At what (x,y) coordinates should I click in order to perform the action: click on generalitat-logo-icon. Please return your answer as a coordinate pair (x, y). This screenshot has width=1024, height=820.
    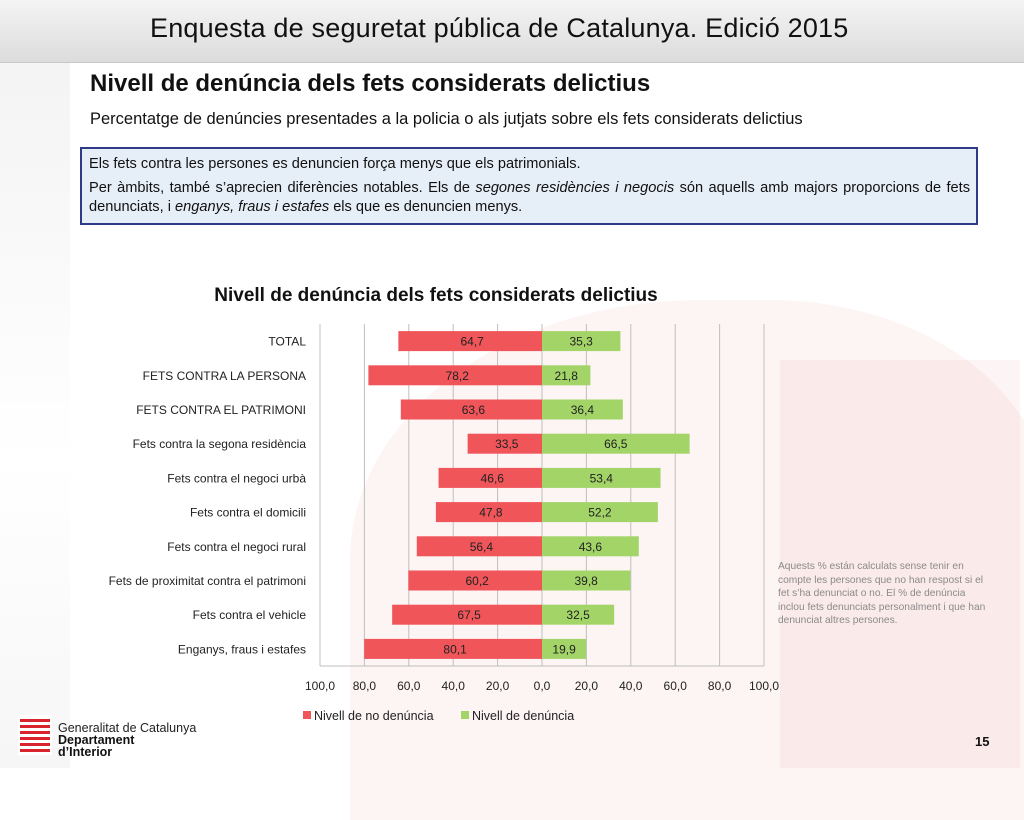
    Looking at the image, I should click on (35, 735).